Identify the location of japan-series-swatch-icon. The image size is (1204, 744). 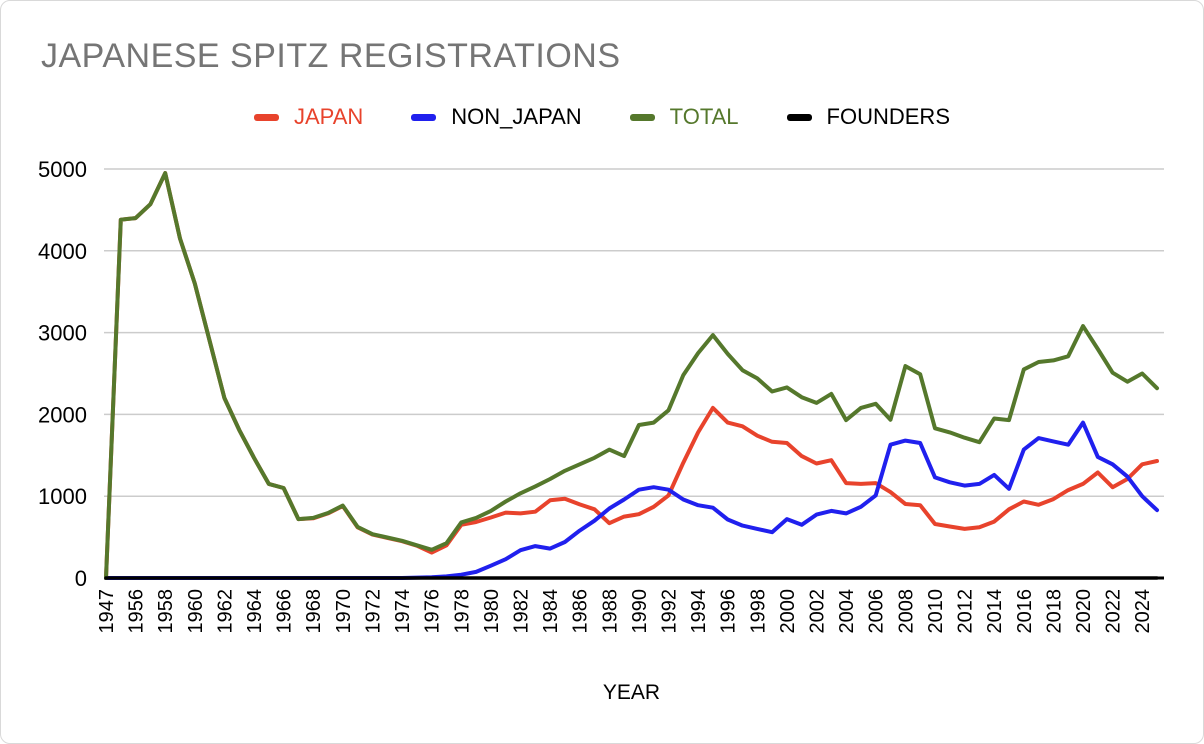
(266, 117).